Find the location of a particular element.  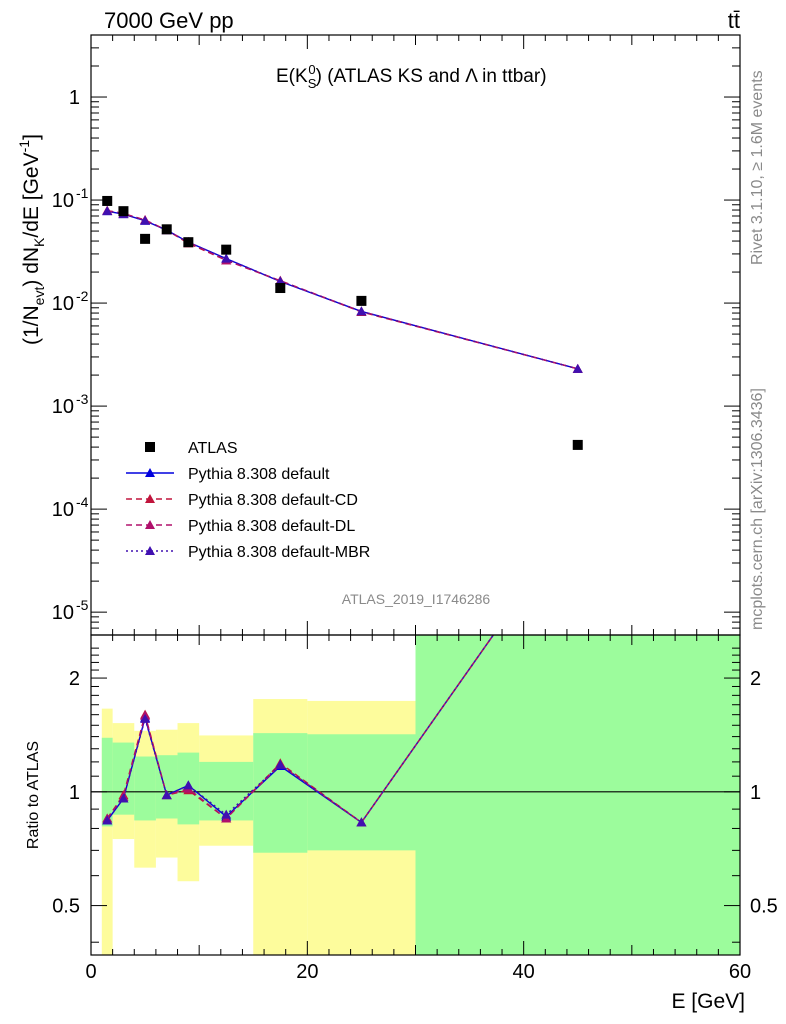

x-tick-label-3: 60 is located at coordinates (740, 972).